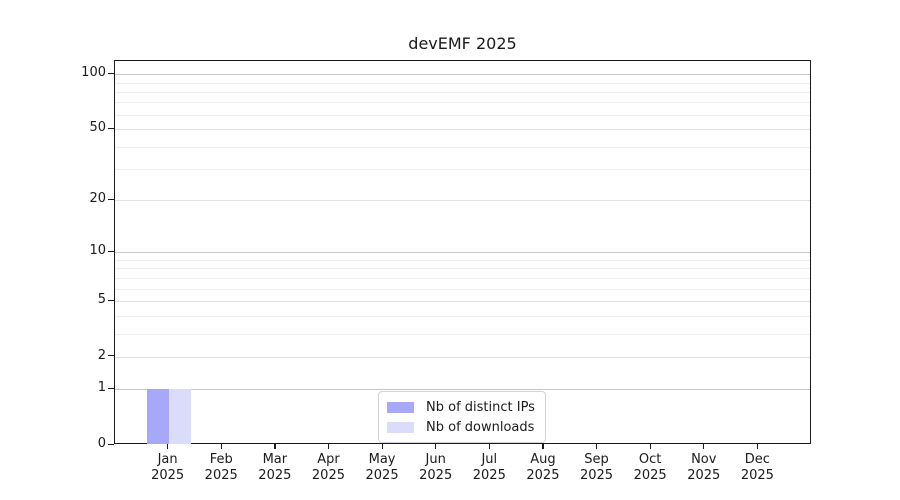 This screenshot has height=500, width=900. I want to click on y-tick-label: 100, so click(93, 73).